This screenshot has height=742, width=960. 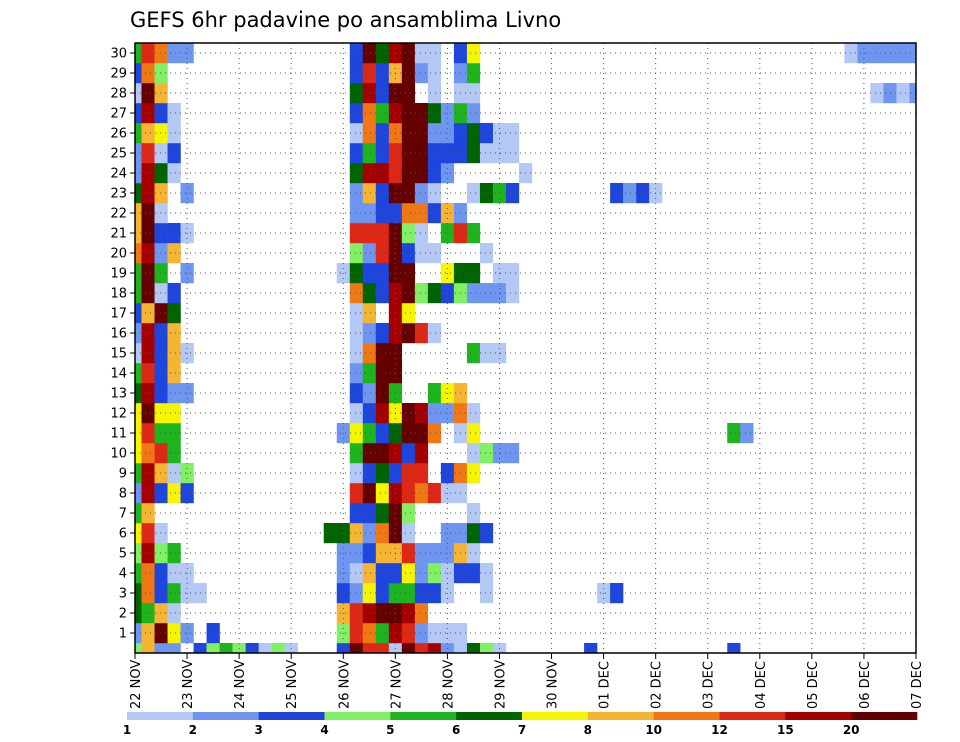 What do you see at coordinates (123, 554) in the screenshot?
I see `y-tick-label: 5` at bounding box center [123, 554].